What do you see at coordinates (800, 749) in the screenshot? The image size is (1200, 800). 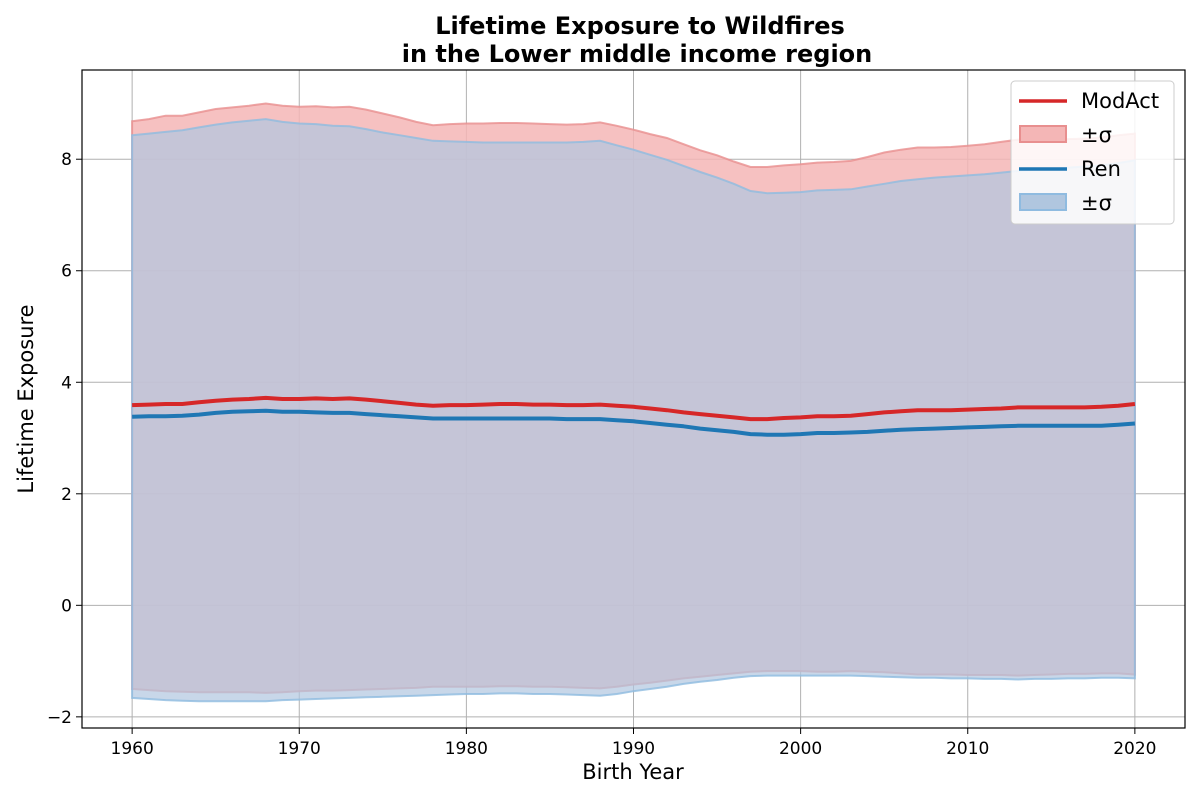 I see `x-tick-label-2000: 2000` at bounding box center [800, 749].